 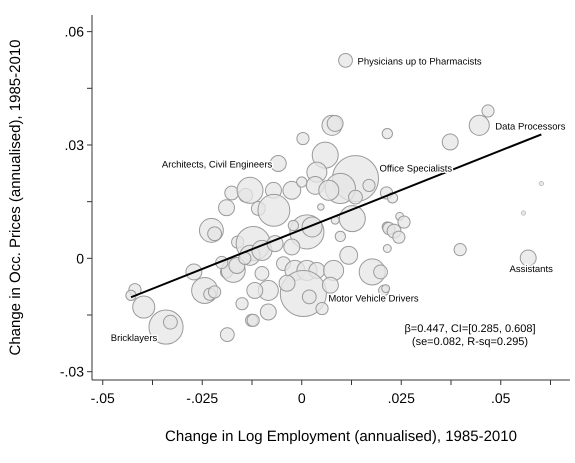 I want to click on y-tick-label: -.03, so click(x=72, y=372).